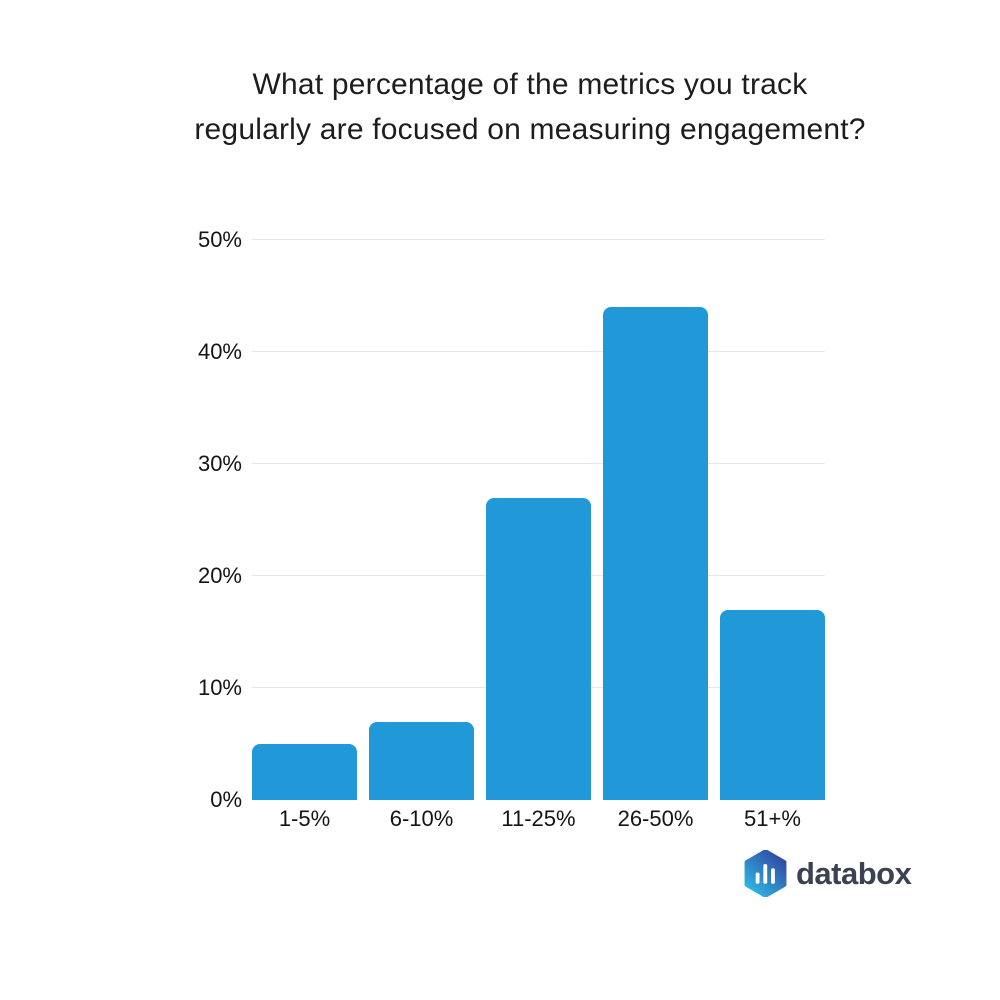 The image size is (1000, 1000). I want to click on databox-logo-text: databox, so click(854, 873).